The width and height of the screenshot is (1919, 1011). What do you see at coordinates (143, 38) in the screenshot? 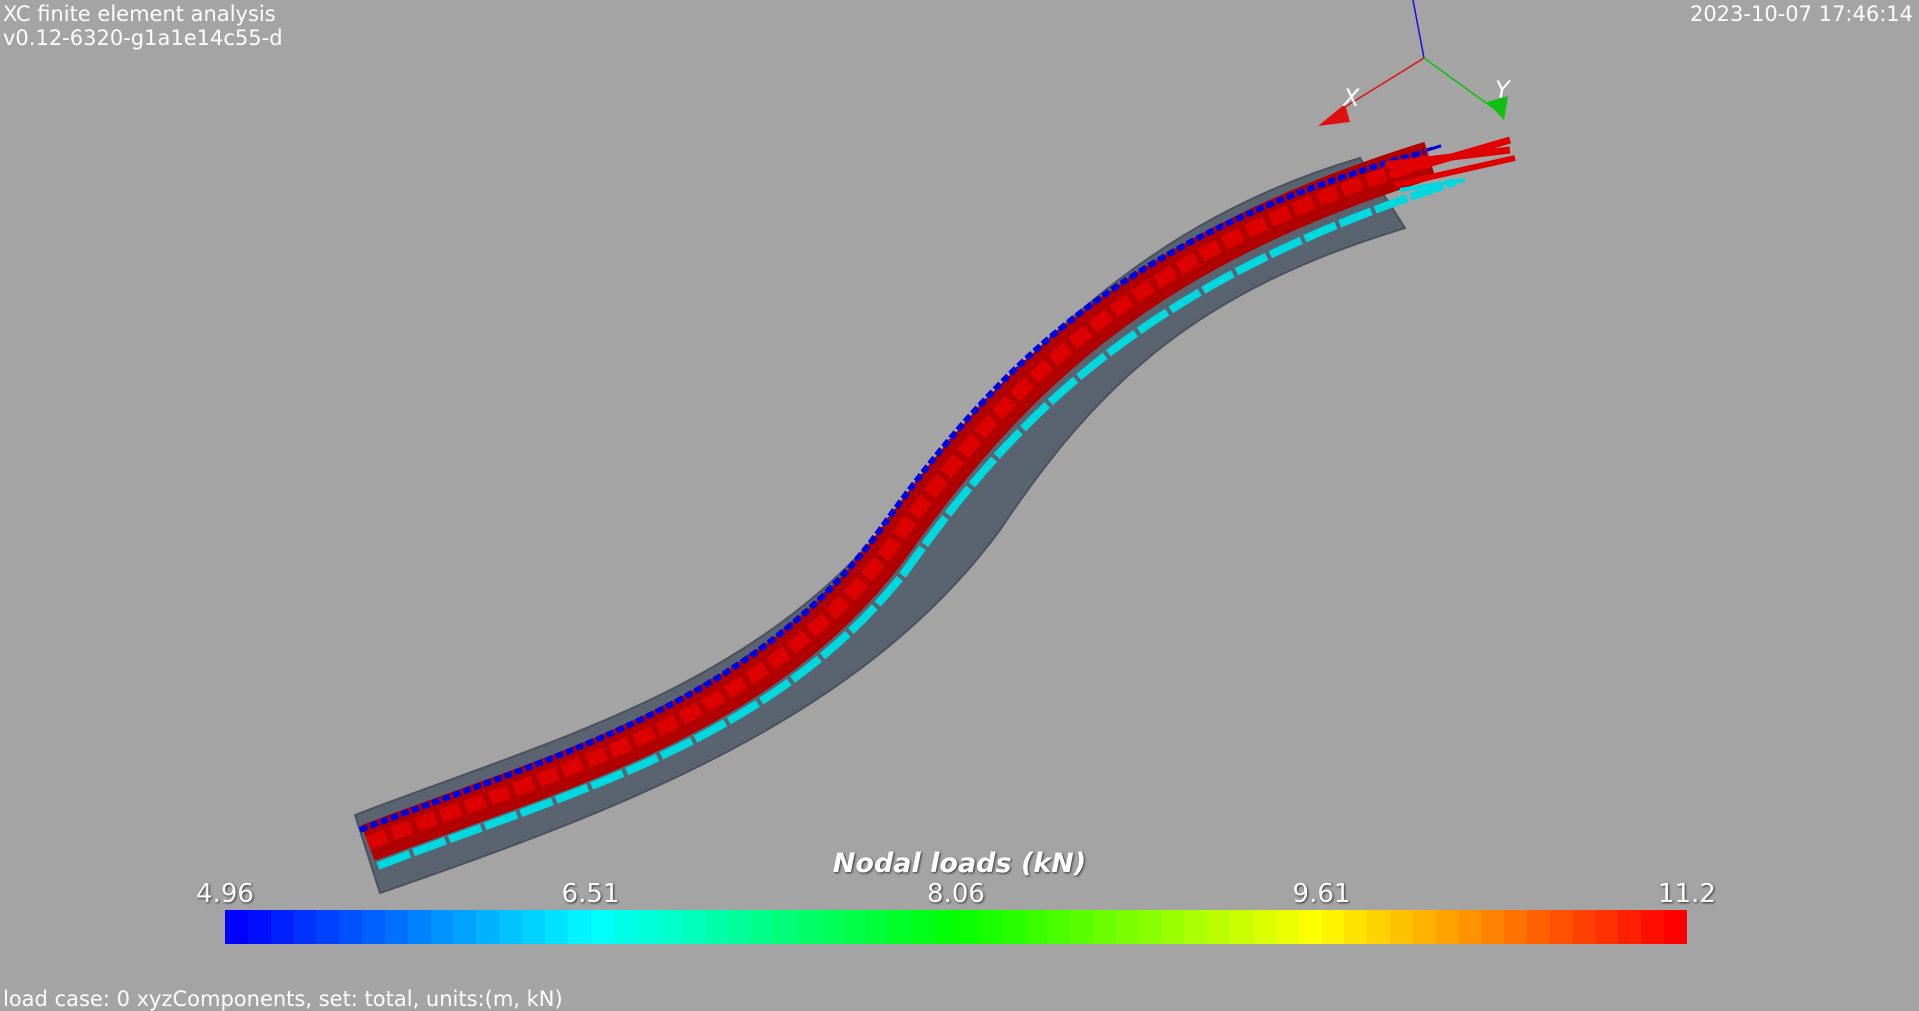
I see `version-label: v0.12-6320-g1a1e14c55-d` at bounding box center [143, 38].